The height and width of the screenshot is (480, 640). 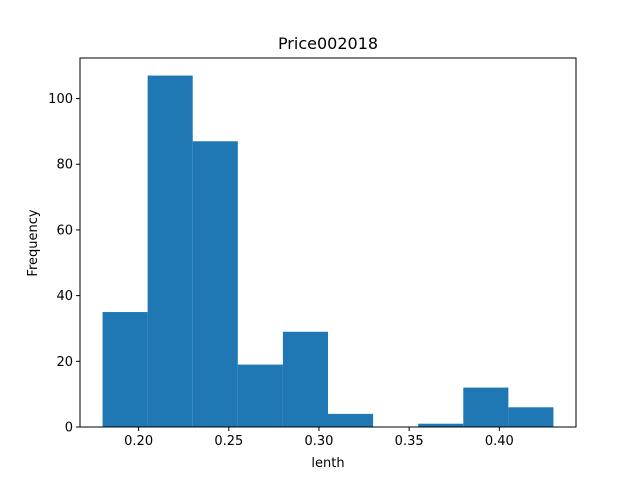 I want to click on x-tick-label: 0.40, so click(x=499, y=441).